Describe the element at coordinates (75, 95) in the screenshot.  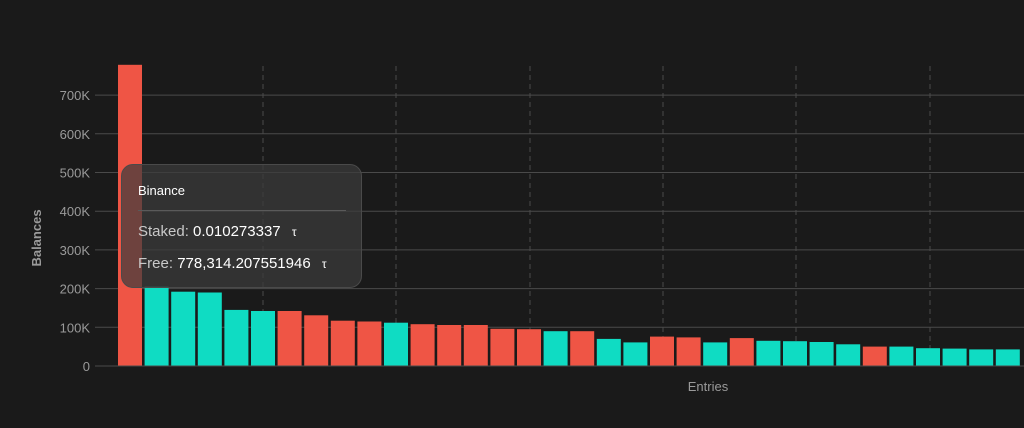
I see `y-tick-label: 700K` at that location.